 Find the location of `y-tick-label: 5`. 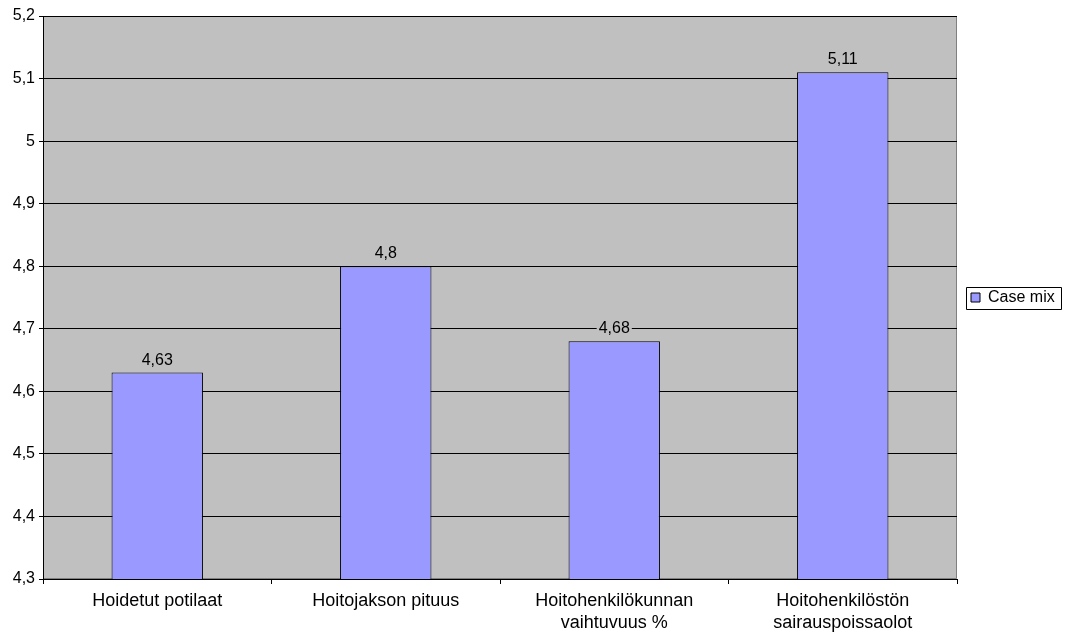

y-tick-label: 5 is located at coordinates (31, 140).